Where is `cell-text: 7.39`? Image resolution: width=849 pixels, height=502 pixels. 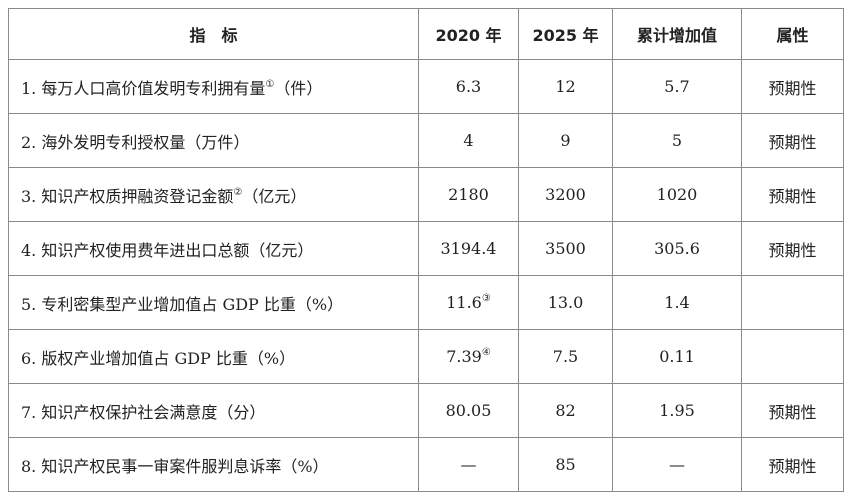 cell-text: 7.39 is located at coordinates (464, 356).